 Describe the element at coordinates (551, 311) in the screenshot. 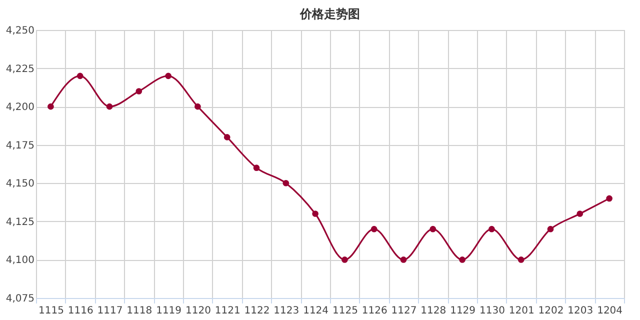

I see `x-tick-label: 1202` at that location.